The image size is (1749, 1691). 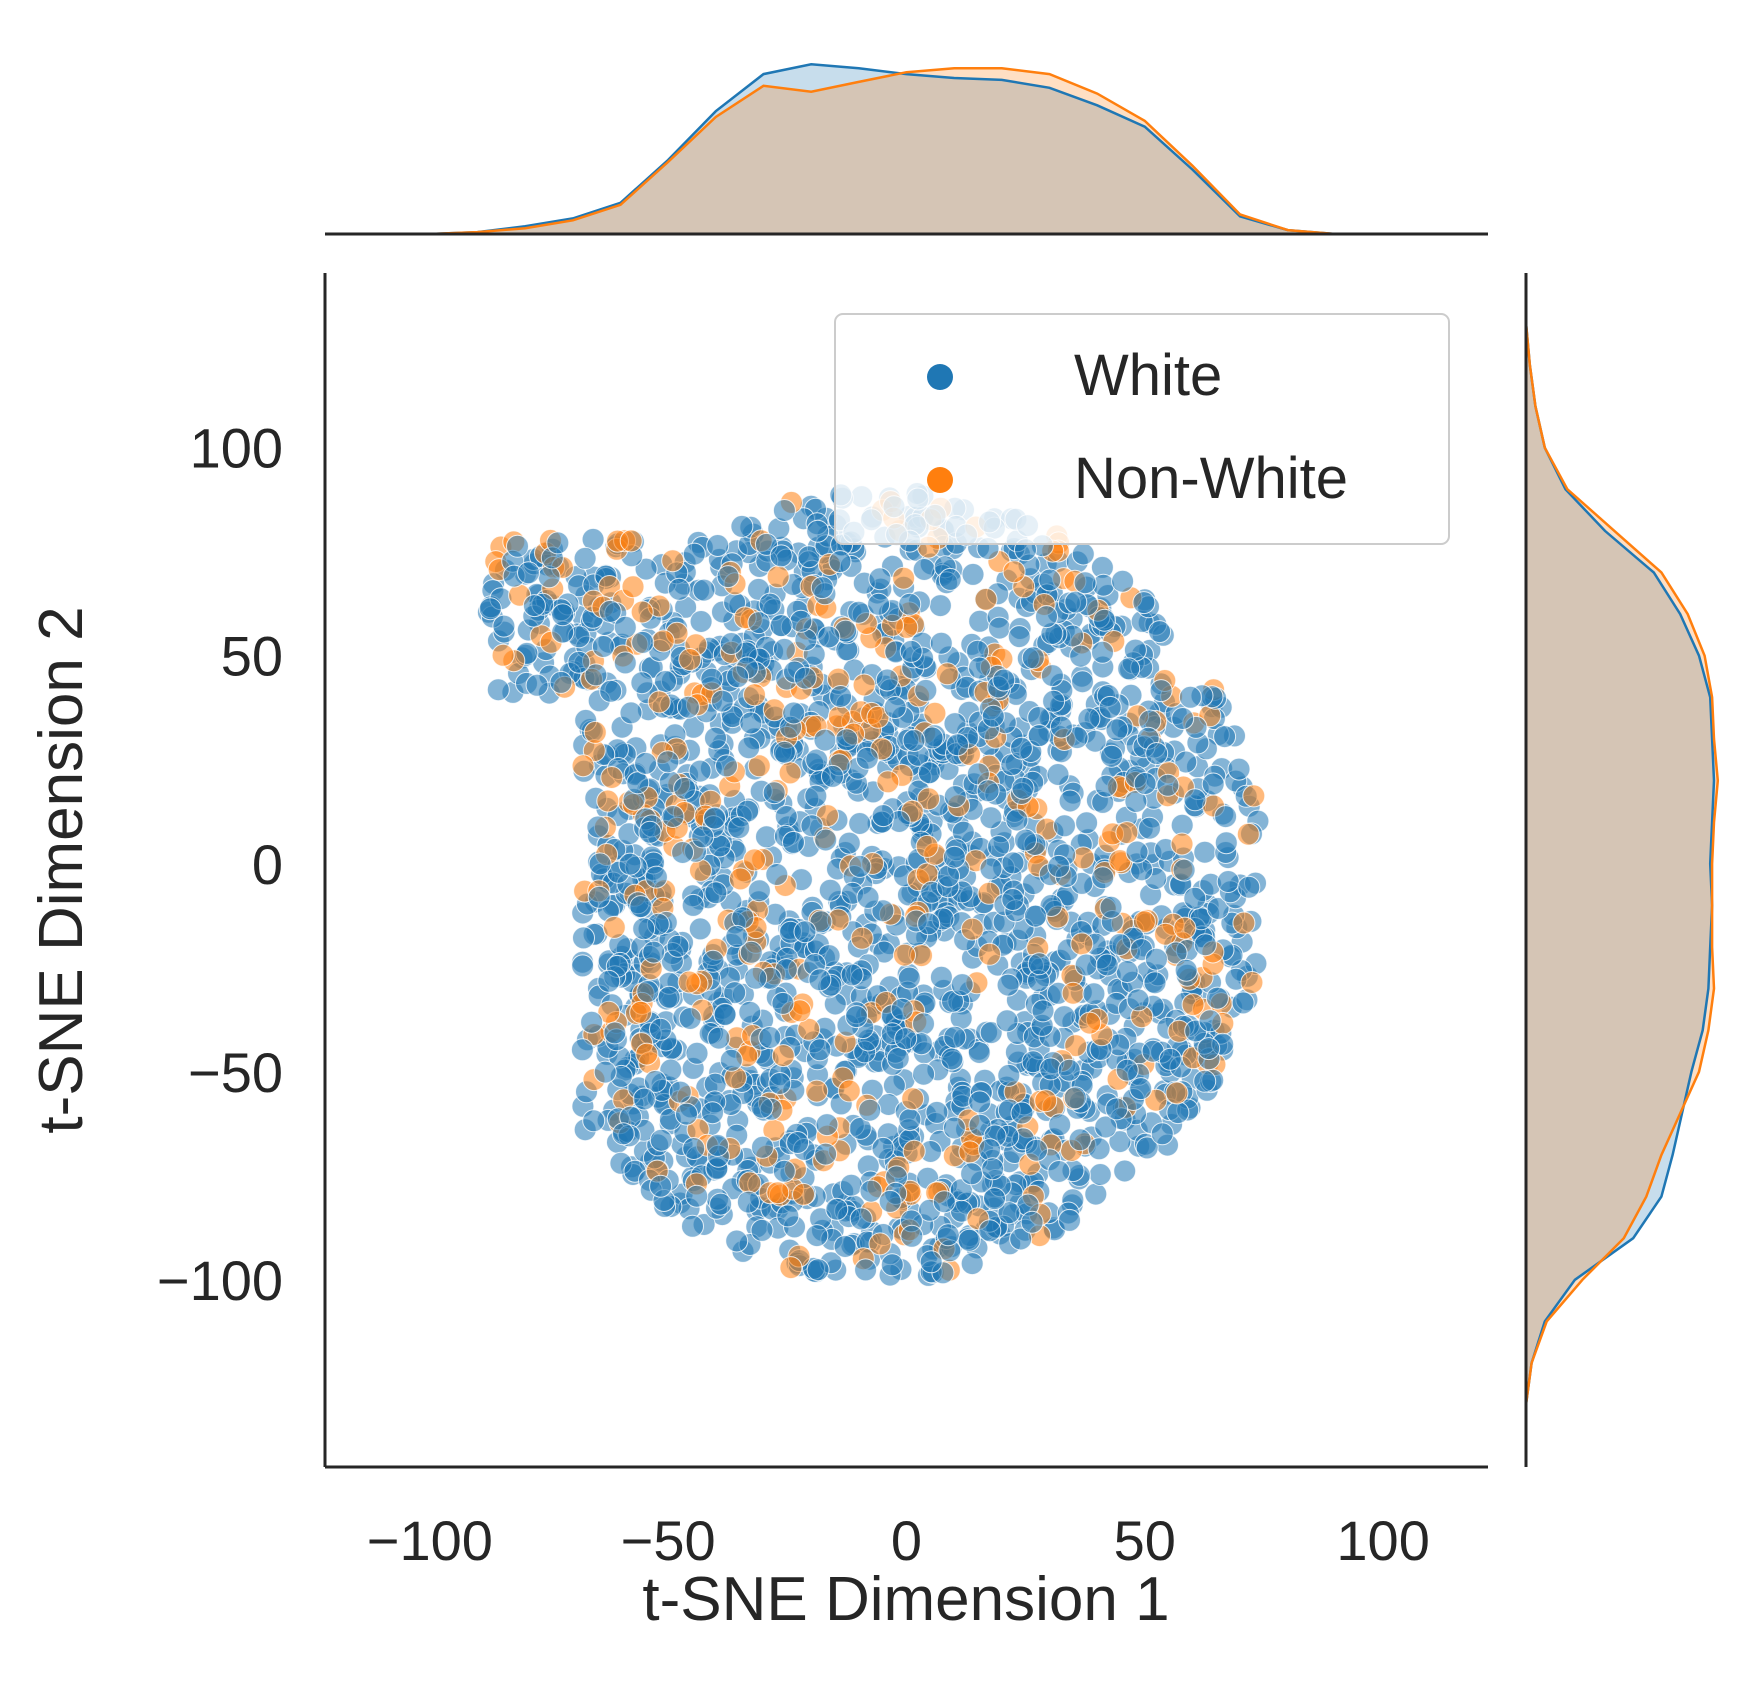 I want to click on top-marginal-kde, so click(x=882, y=149).